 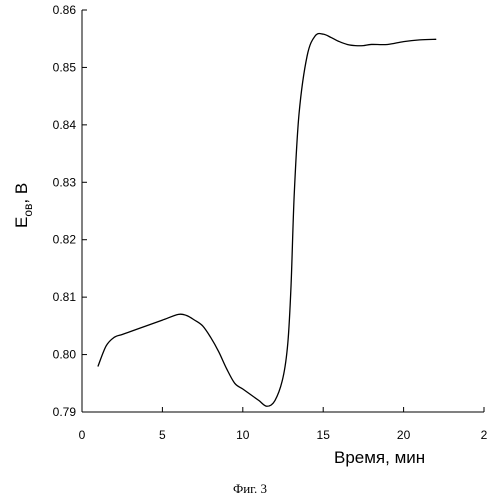 I want to click on x-tick-label: 15, so click(x=324, y=435).